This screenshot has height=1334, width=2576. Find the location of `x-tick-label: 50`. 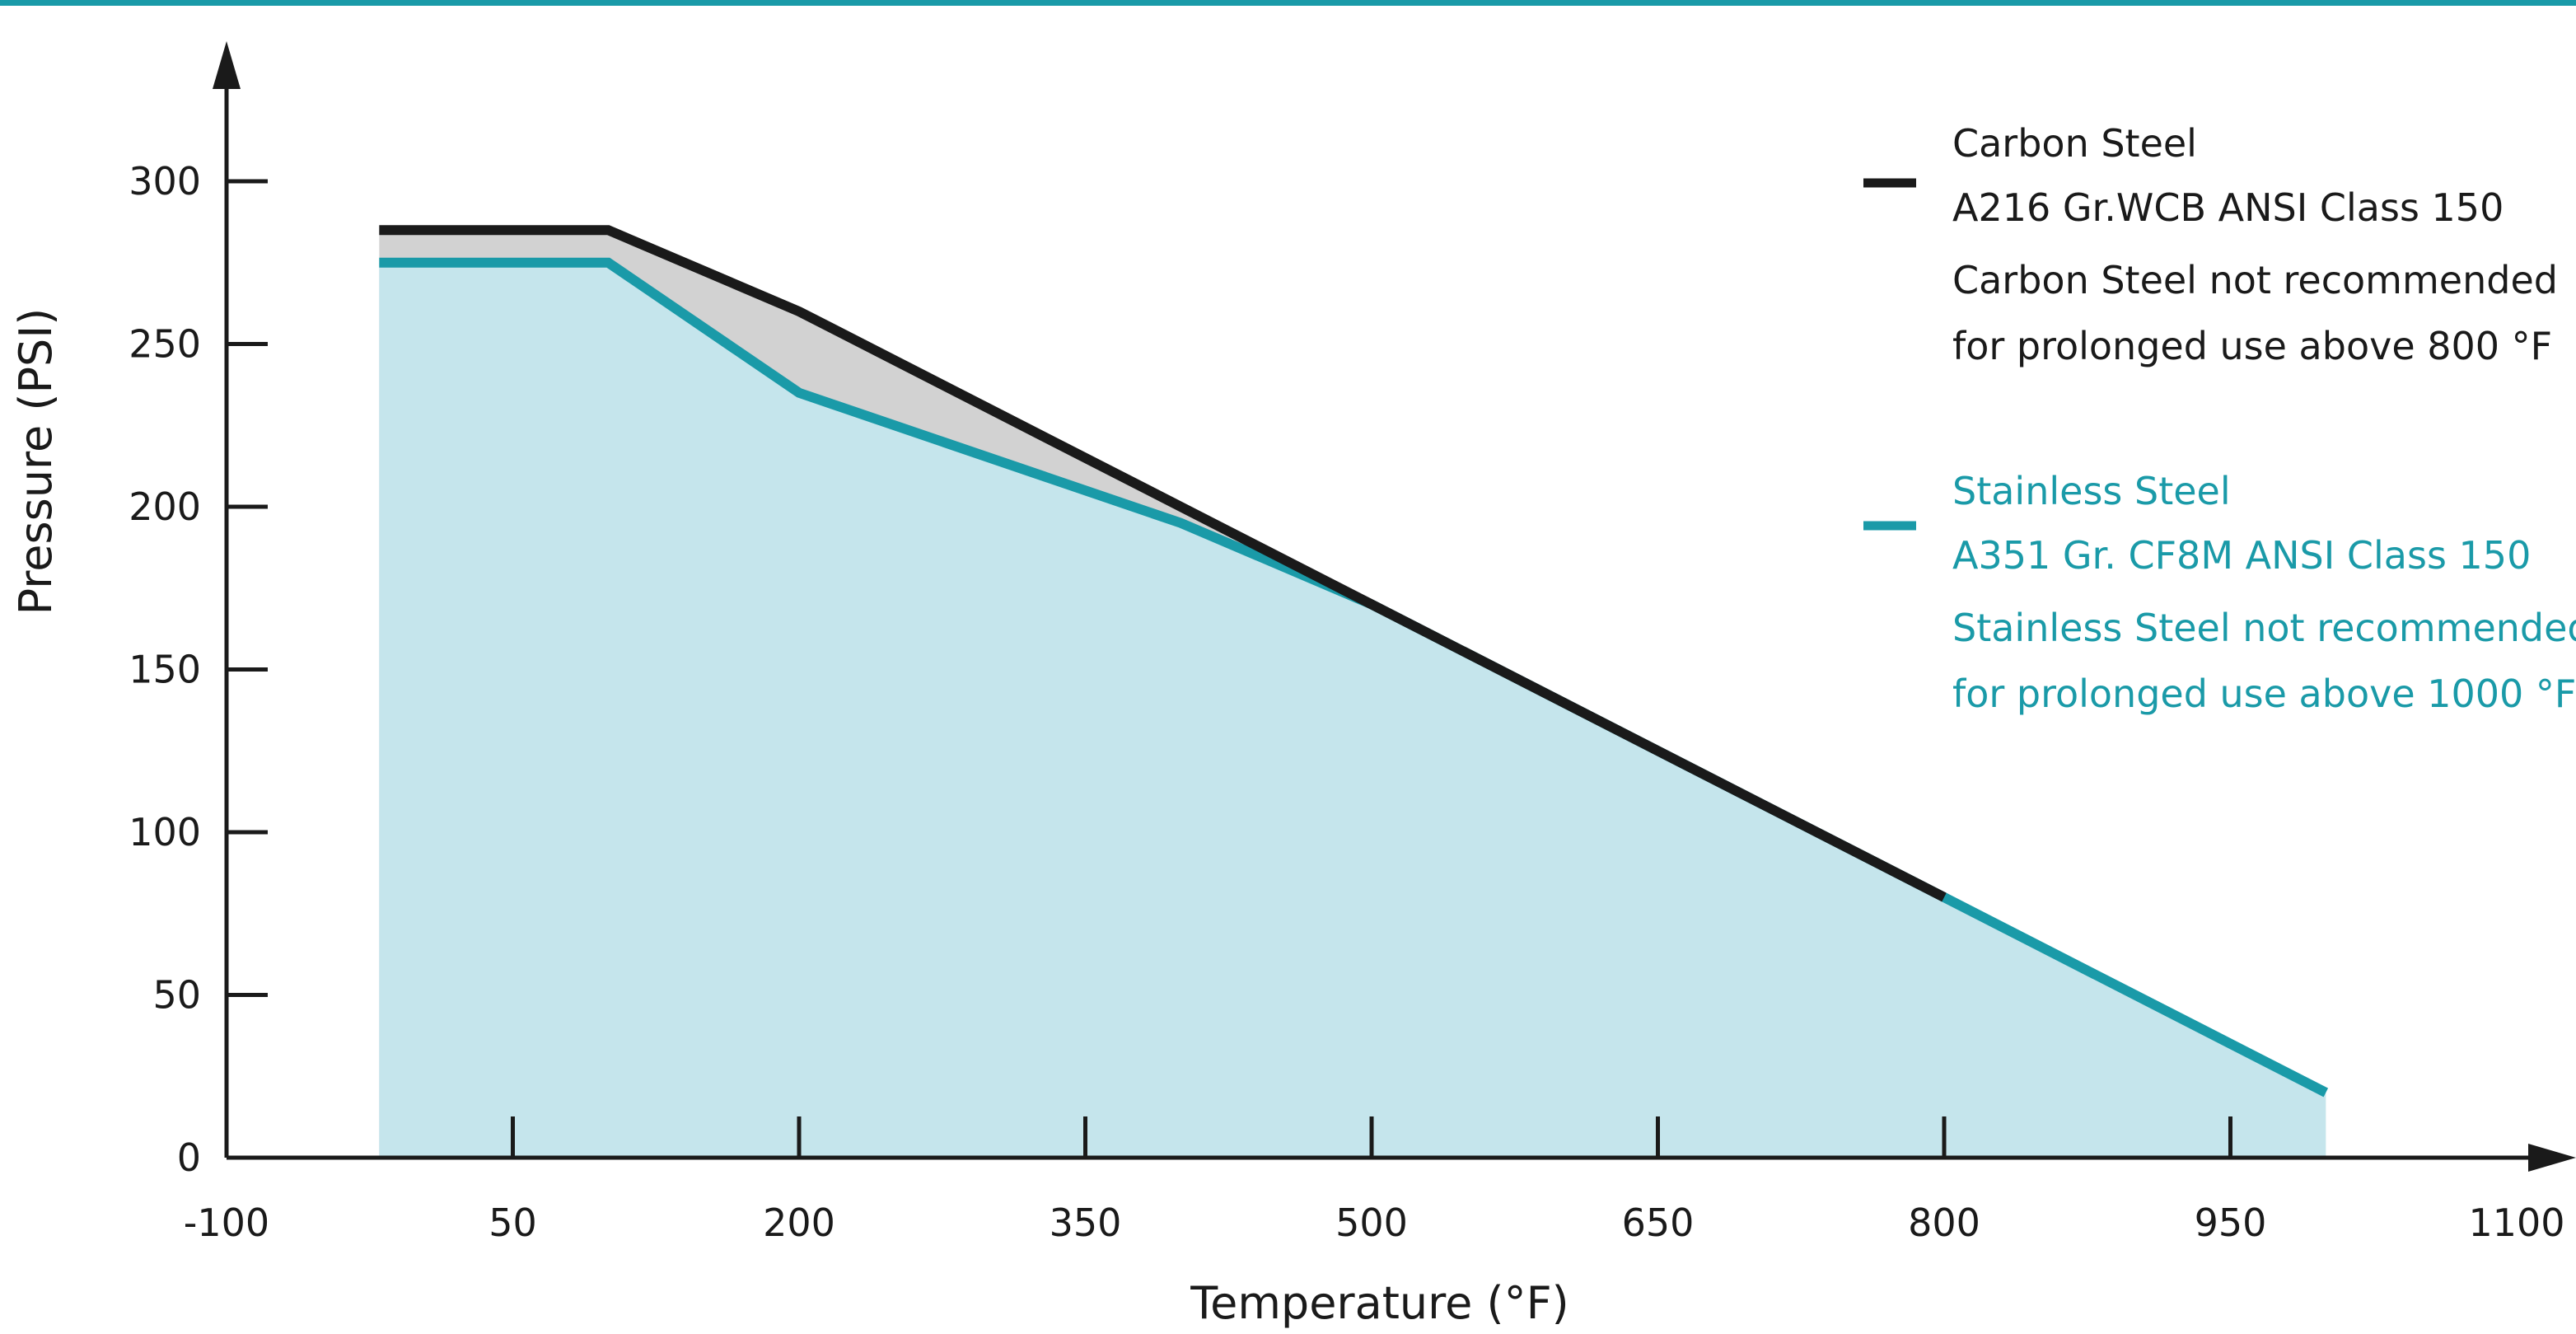

x-tick-label: 50 is located at coordinates (513, 1223).